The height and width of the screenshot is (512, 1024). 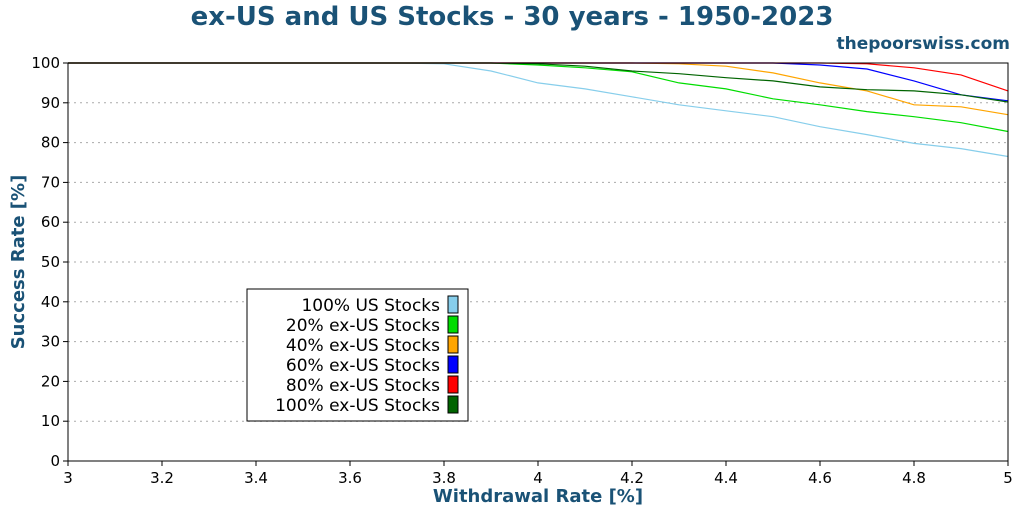 What do you see at coordinates (18, 262) in the screenshot?
I see `y-axis-title: Success Rate [%]` at bounding box center [18, 262].